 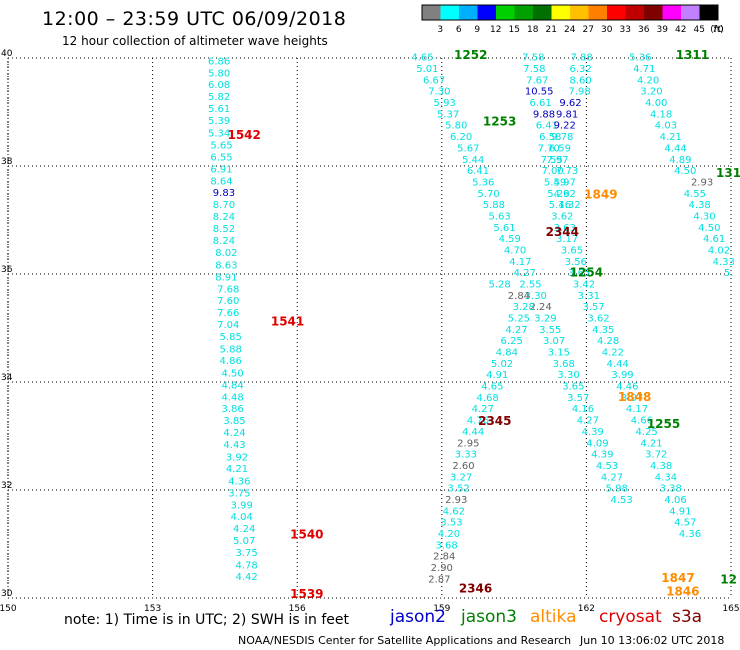 I want to click on wave-height-value: 4.16, so click(x=583, y=409).